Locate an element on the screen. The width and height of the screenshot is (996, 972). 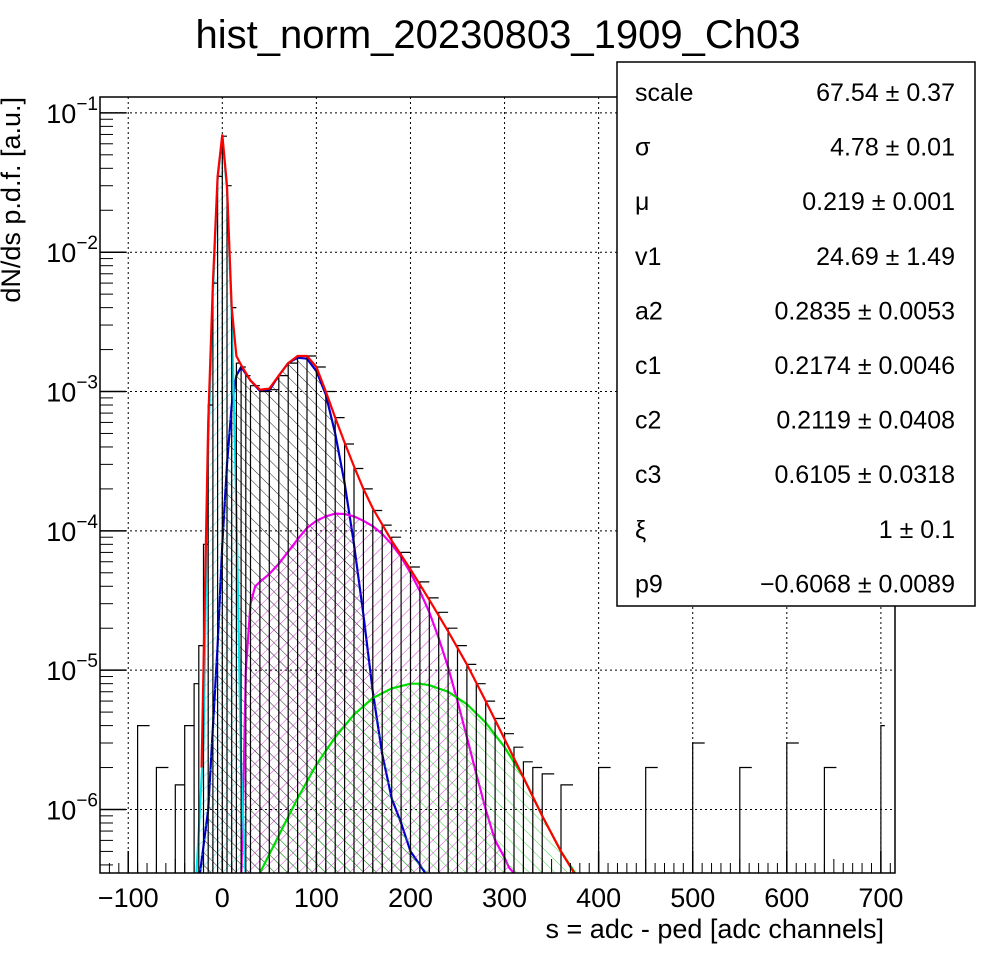
stat-name: p9 is located at coordinates (649, 584).